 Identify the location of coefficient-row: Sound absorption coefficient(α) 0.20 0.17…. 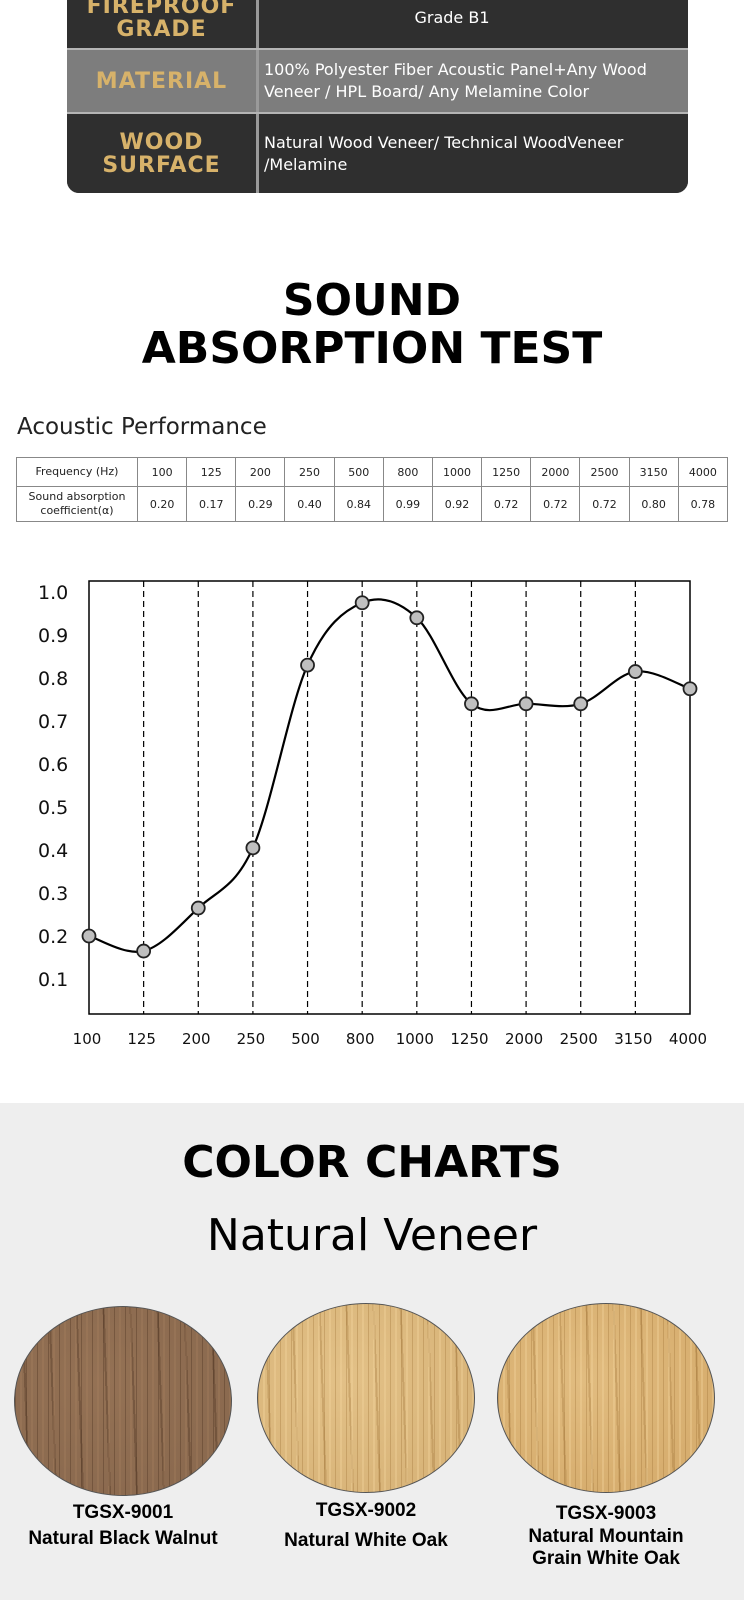
(372, 504).